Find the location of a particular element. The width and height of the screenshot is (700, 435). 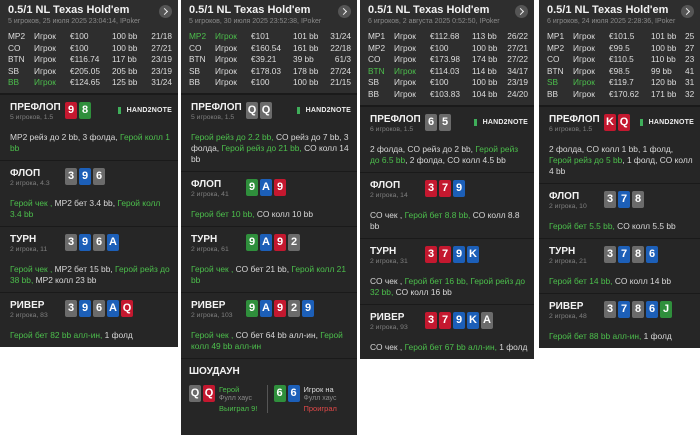

action: MP2 бет 15 bb, is located at coordinates (85, 268).